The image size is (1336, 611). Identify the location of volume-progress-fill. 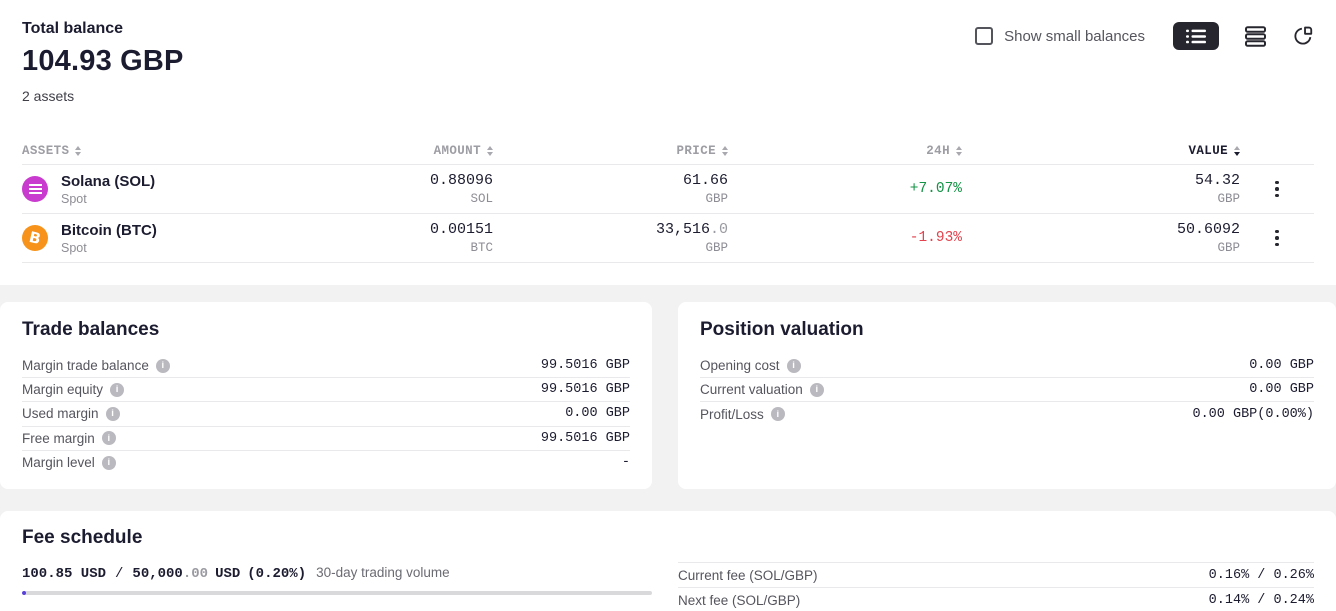
(24, 593).